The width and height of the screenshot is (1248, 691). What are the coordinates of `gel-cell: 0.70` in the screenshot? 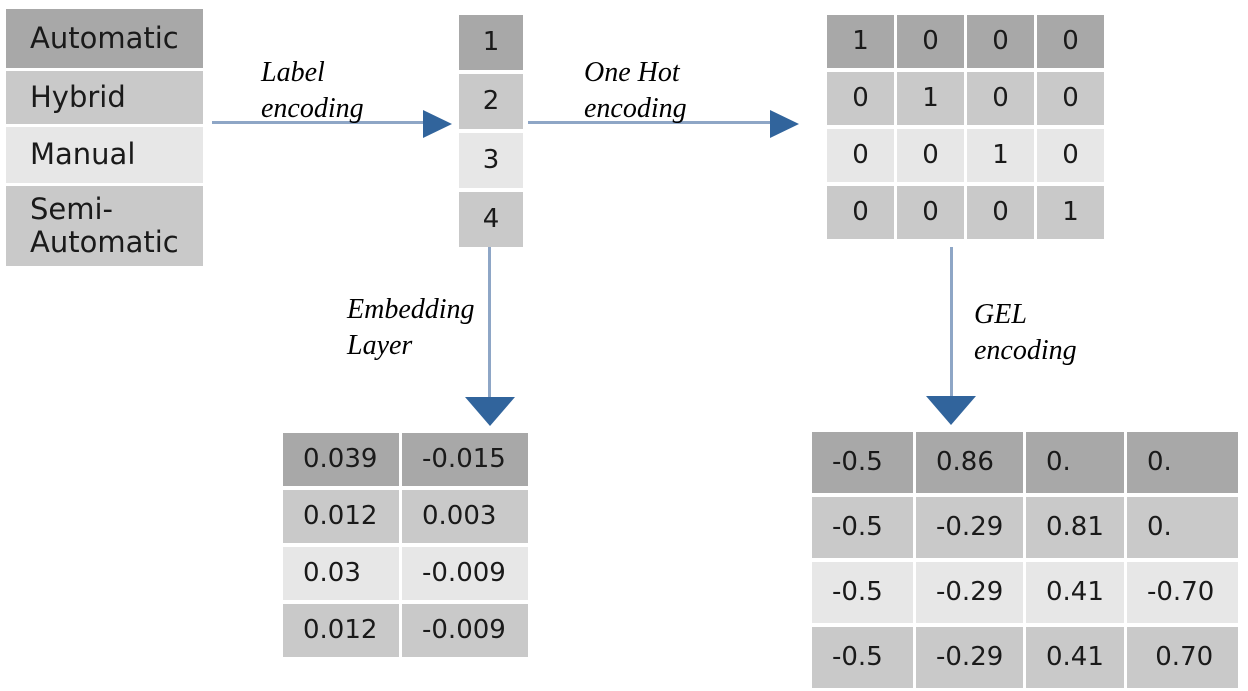 It's located at (1182, 657).